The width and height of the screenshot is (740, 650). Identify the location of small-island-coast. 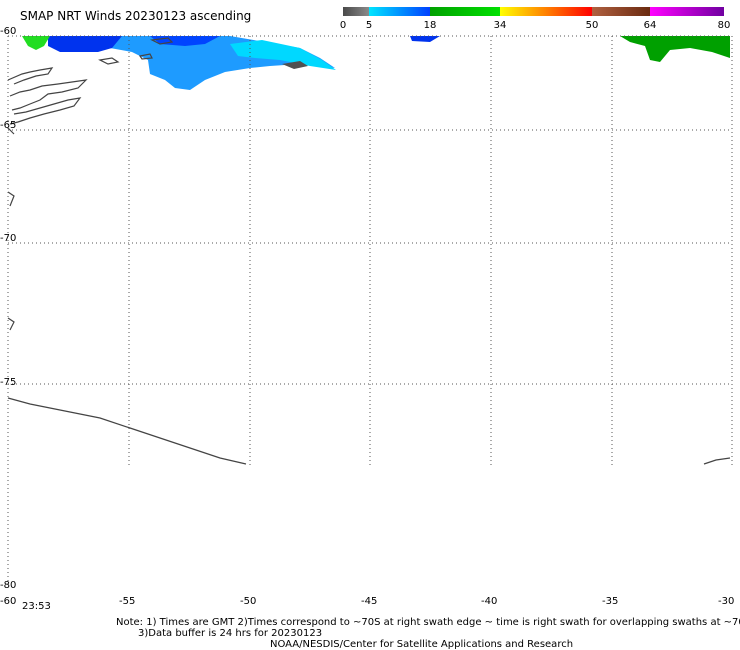
(11, 261).